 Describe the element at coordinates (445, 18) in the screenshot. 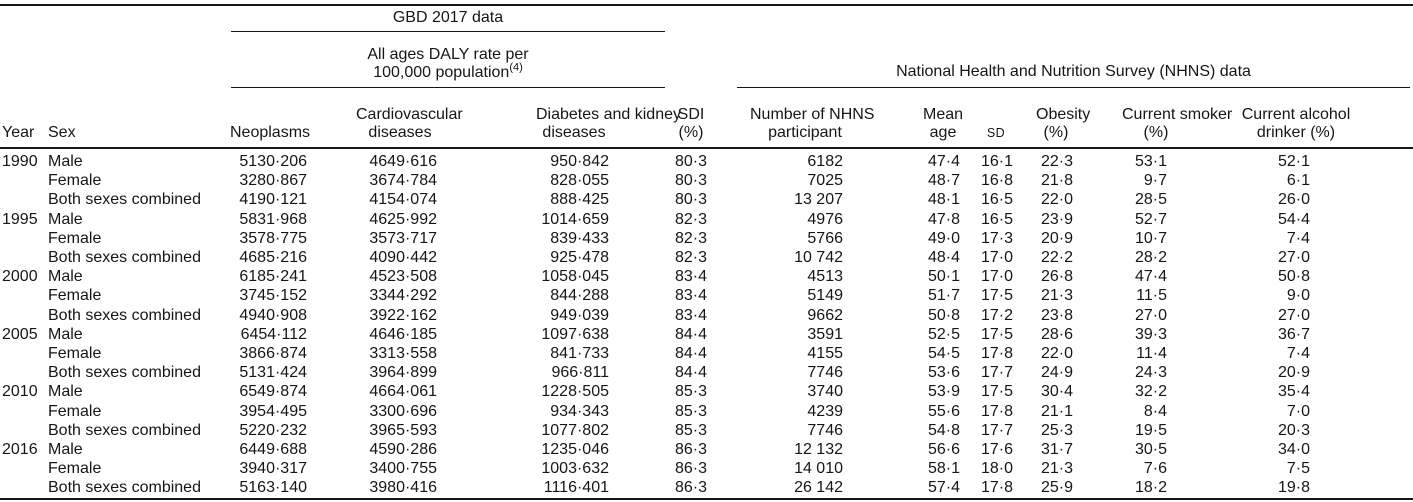

I see `gbd-group-header: GBD 2017 data` at that location.